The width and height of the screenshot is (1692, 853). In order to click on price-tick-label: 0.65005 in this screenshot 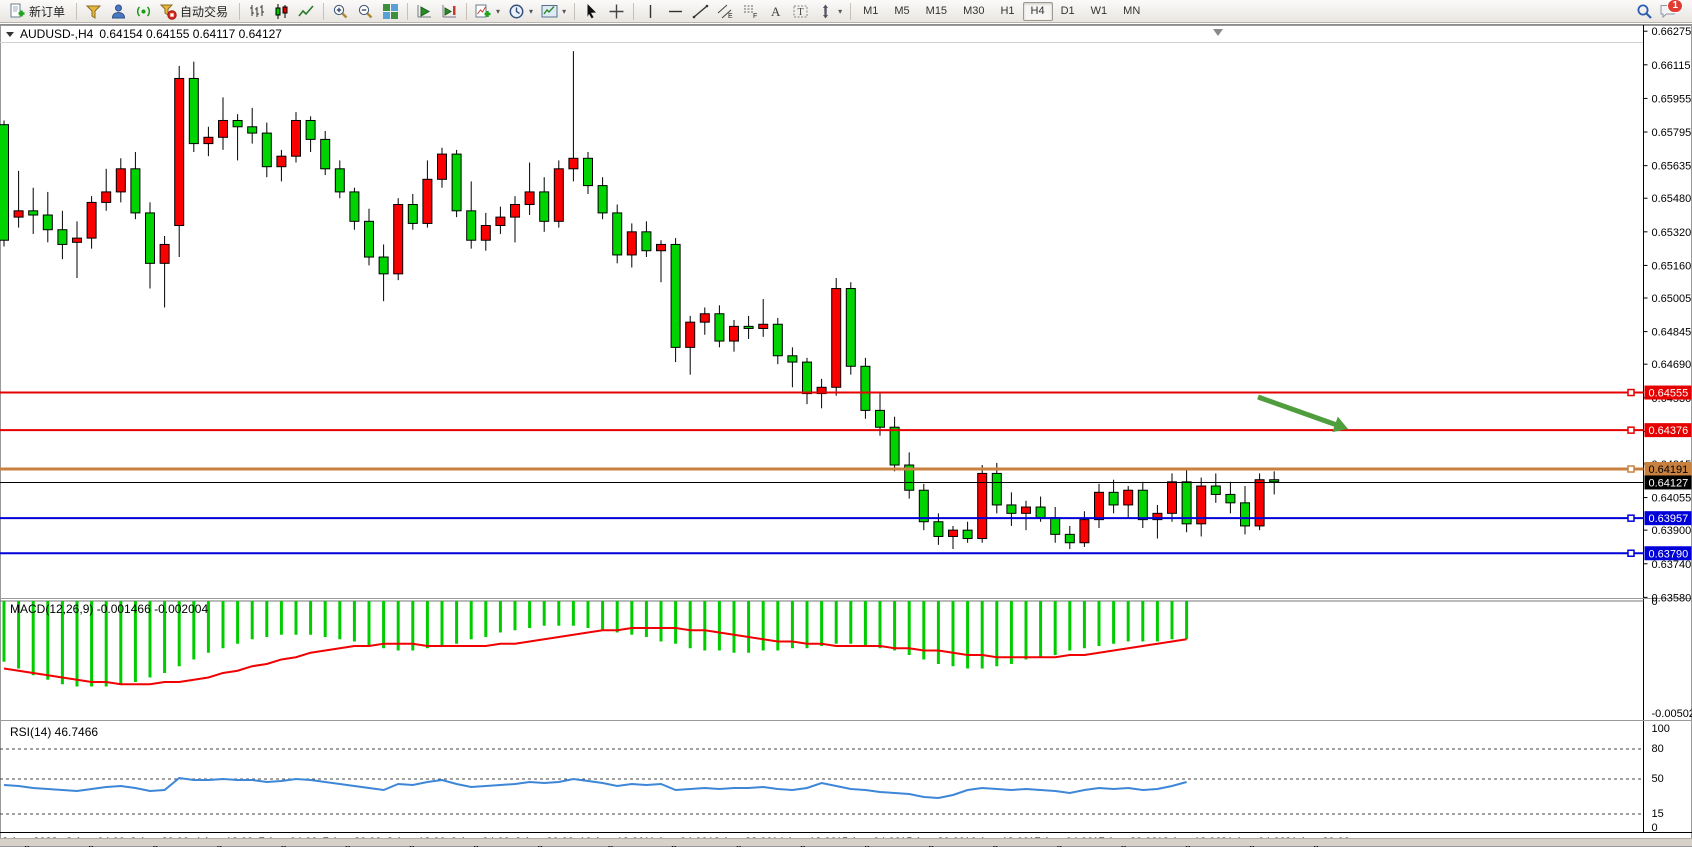, I will do `click(1672, 299)`.